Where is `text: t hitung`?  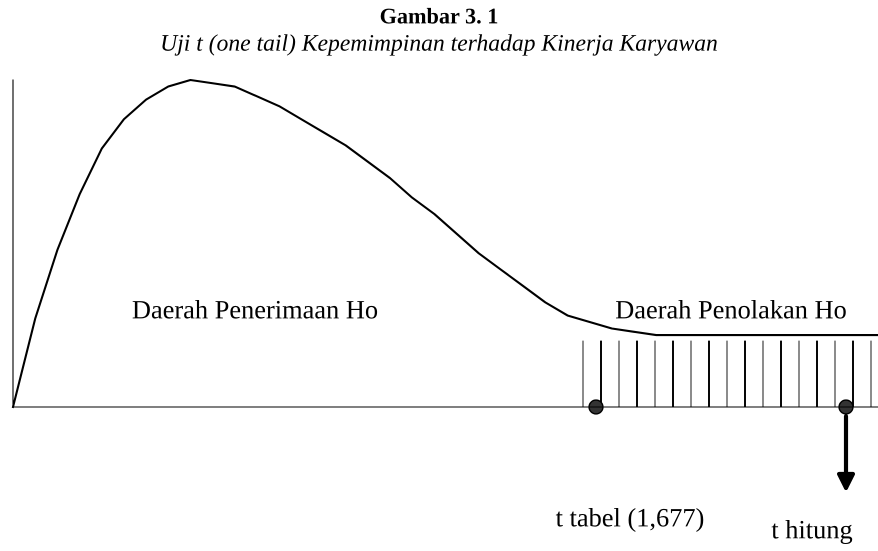 text: t hitung is located at coordinates (812, 532).